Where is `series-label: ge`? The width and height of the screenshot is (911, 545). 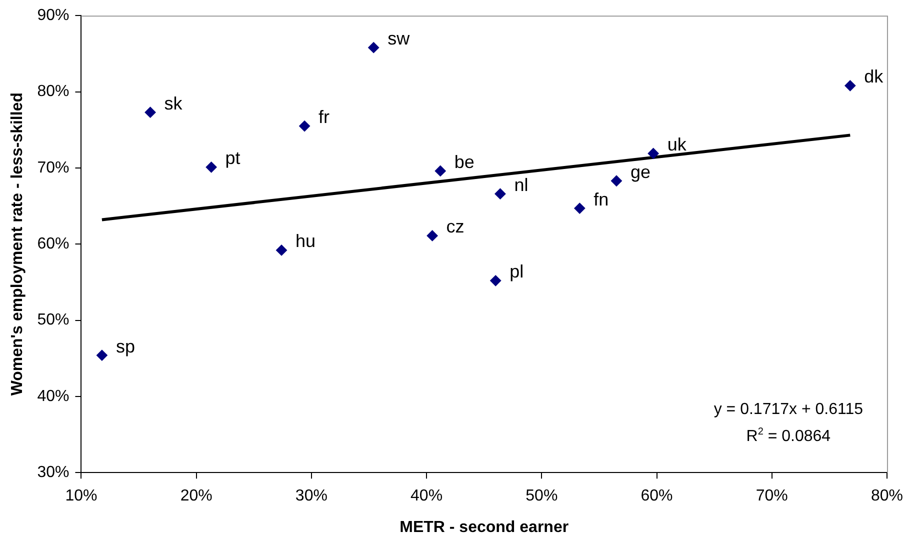
series-label: ge is located at coordinates (640, 172).